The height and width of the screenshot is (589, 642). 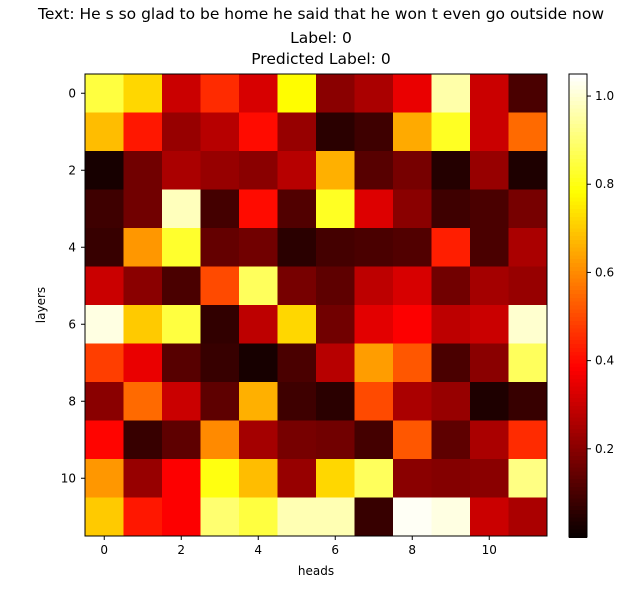 I want to click on heatmap-cell-r5-c3, so click(x=220, y=286).